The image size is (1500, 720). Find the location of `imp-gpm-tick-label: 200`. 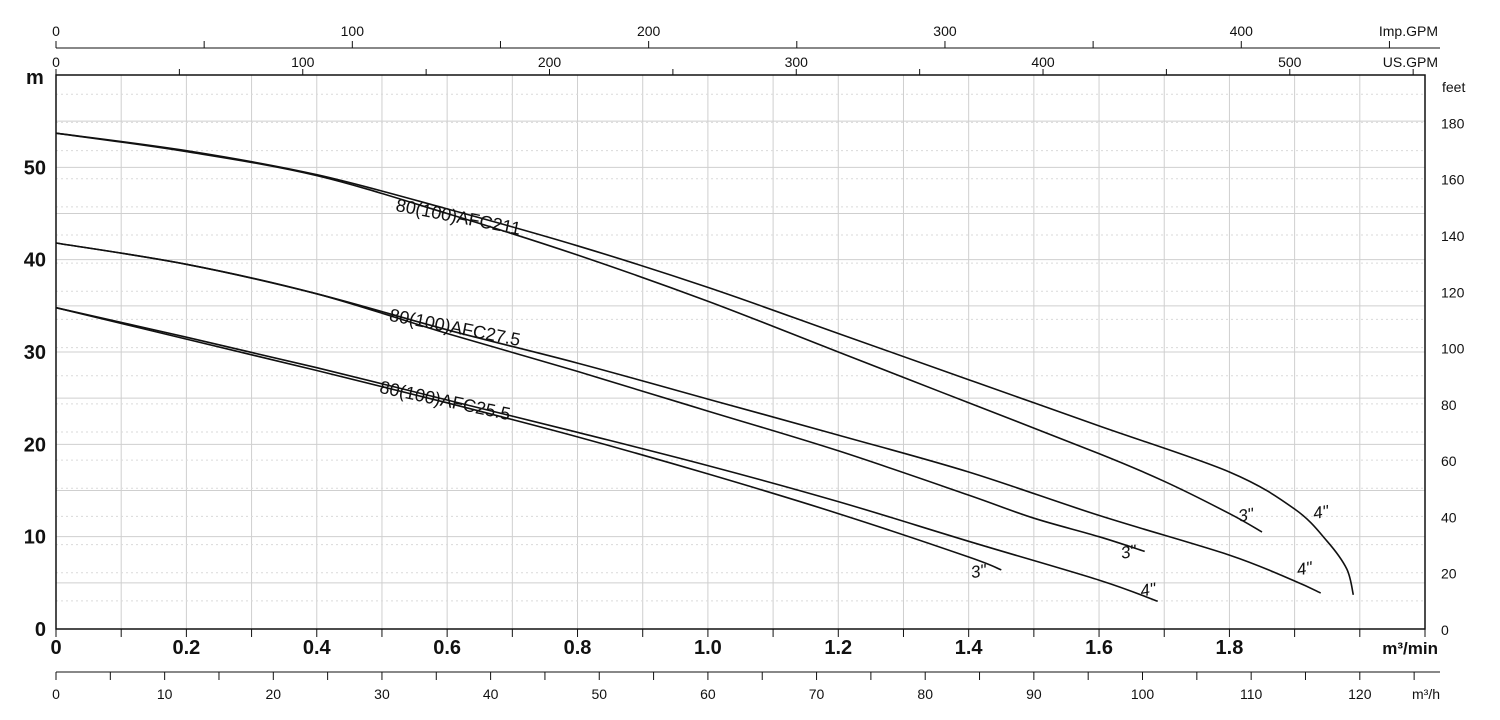

imp-gpm-tick-label: 200 is located at coordinates (649, 31).